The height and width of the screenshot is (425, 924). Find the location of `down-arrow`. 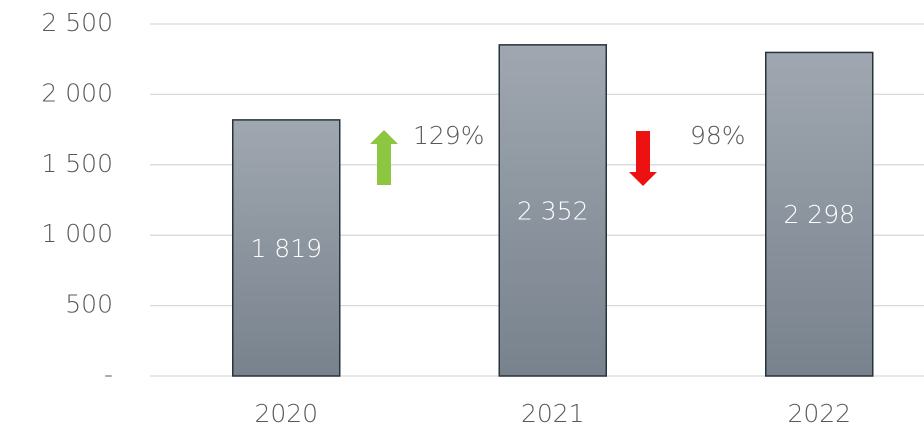

down-arrow is located at coordinates (643, 158).